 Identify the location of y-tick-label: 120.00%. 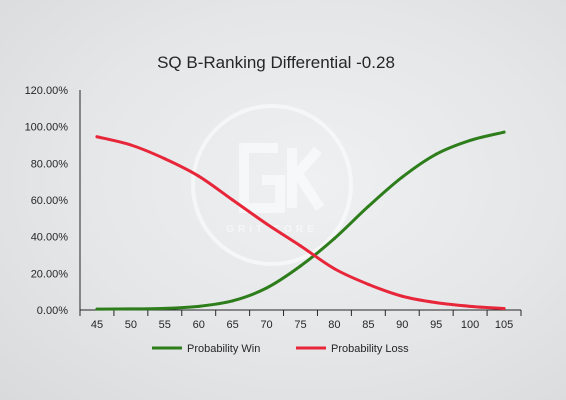
(47, 91).